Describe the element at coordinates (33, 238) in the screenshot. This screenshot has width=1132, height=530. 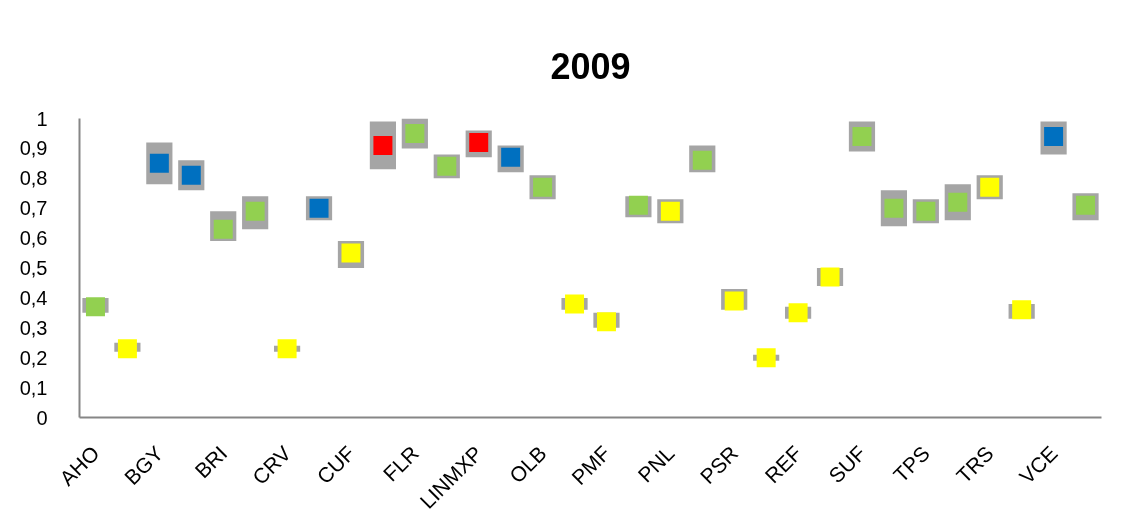
I see `y-tick-label: 0,6` at that location.